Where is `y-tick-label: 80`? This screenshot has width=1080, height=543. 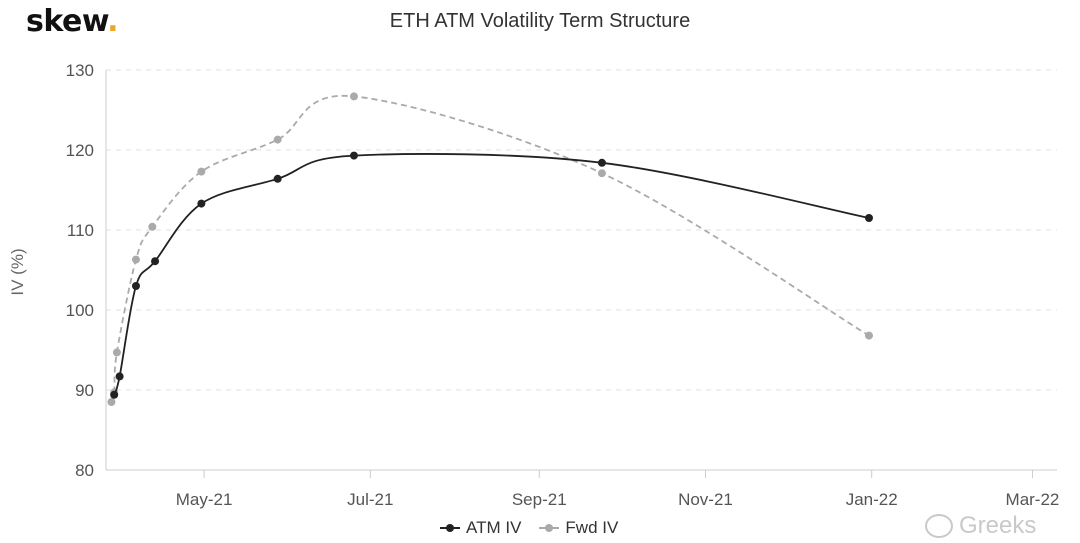
y-tick-label: 80 is located at coordinates (84, 470).